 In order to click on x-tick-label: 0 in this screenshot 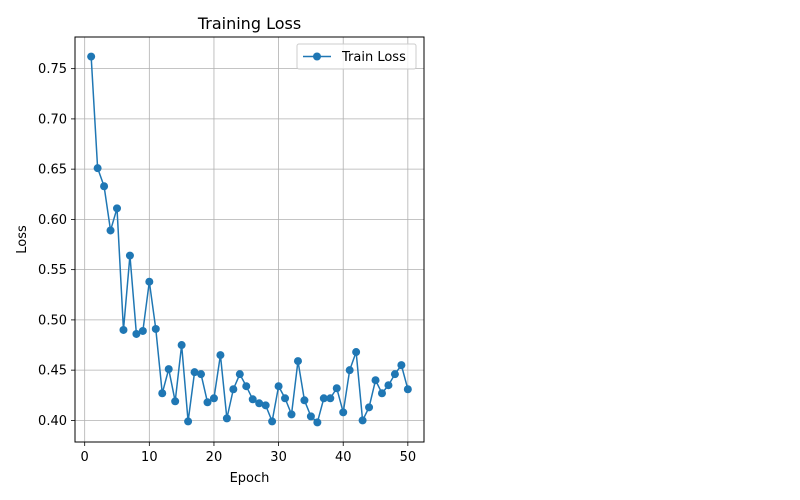, I will do `click(85, 457)`.